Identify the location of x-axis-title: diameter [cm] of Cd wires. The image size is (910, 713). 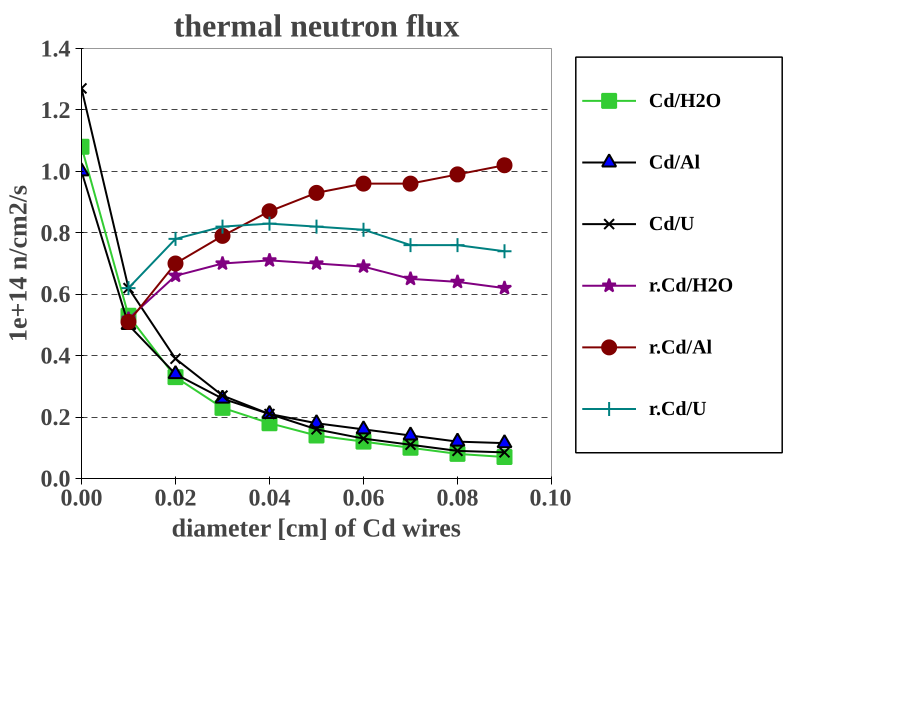
(316, 528).